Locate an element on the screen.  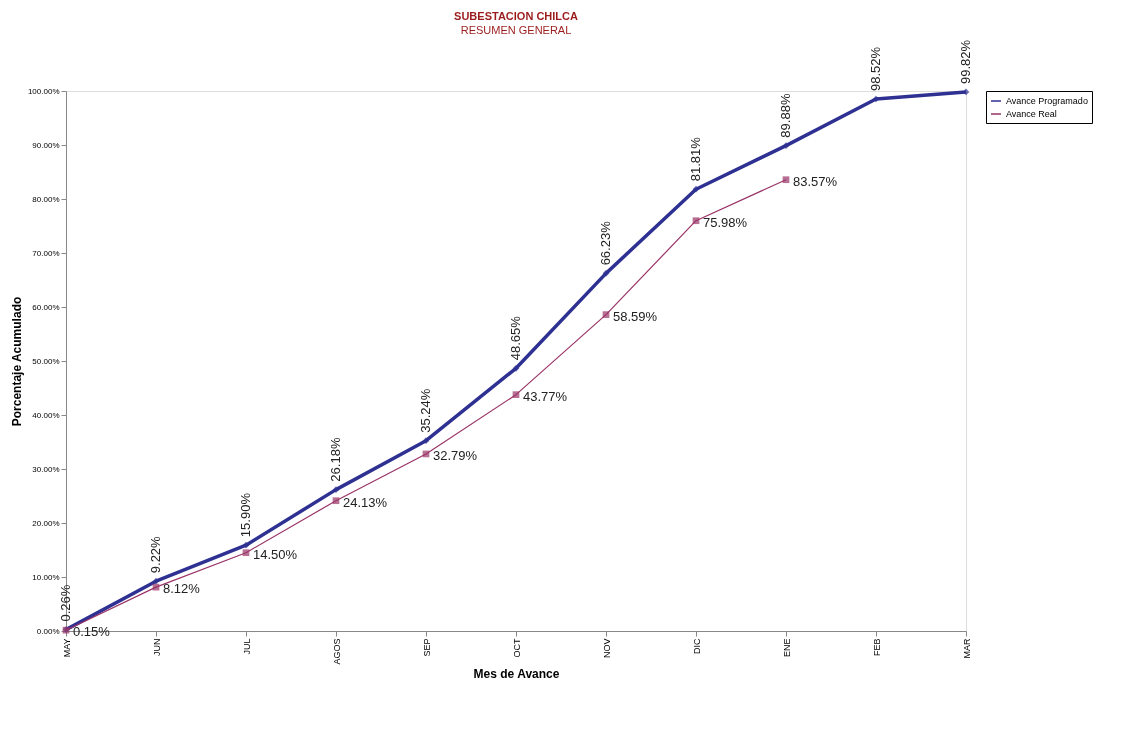
x-tick-label: FEB is located at coordinates (876, 647).